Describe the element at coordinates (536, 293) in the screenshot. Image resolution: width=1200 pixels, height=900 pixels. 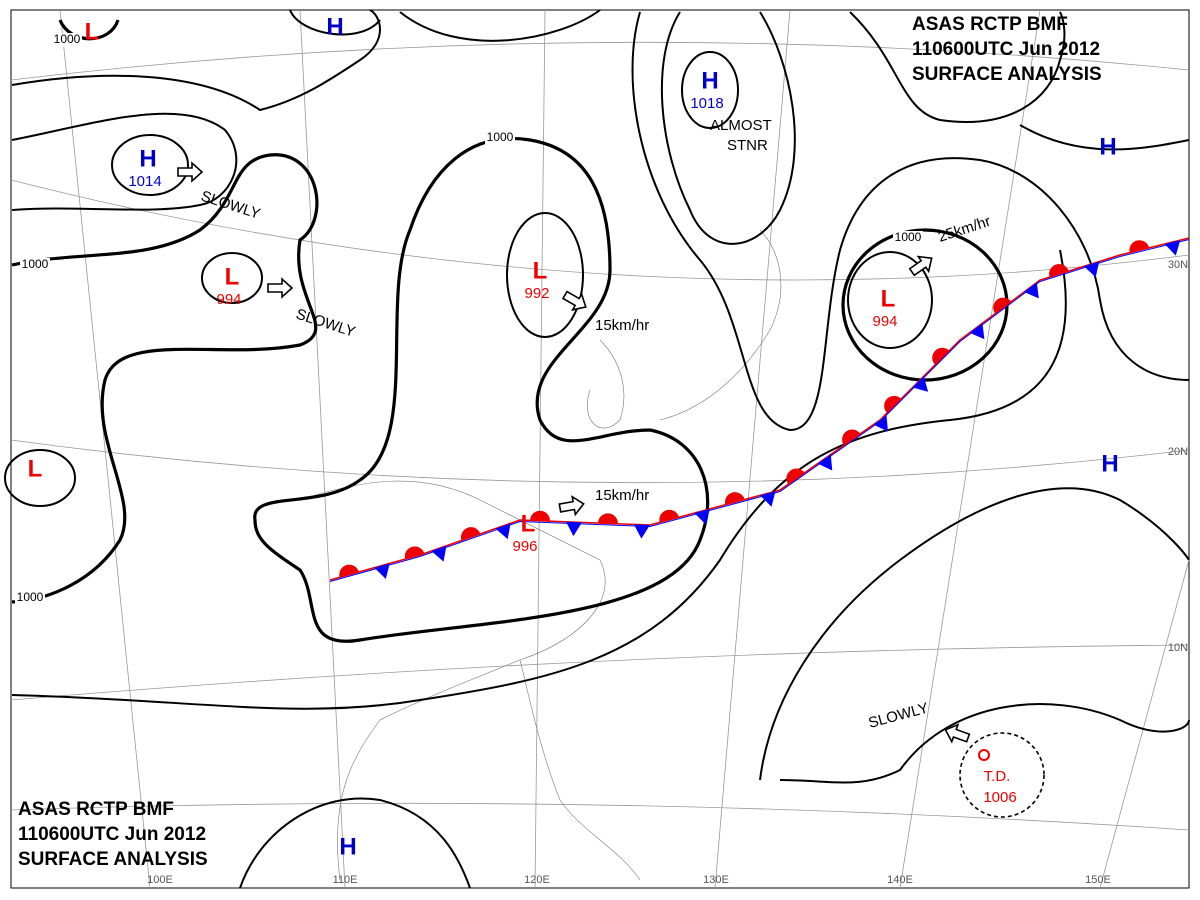
I see `pressure-value: 992` at that location.